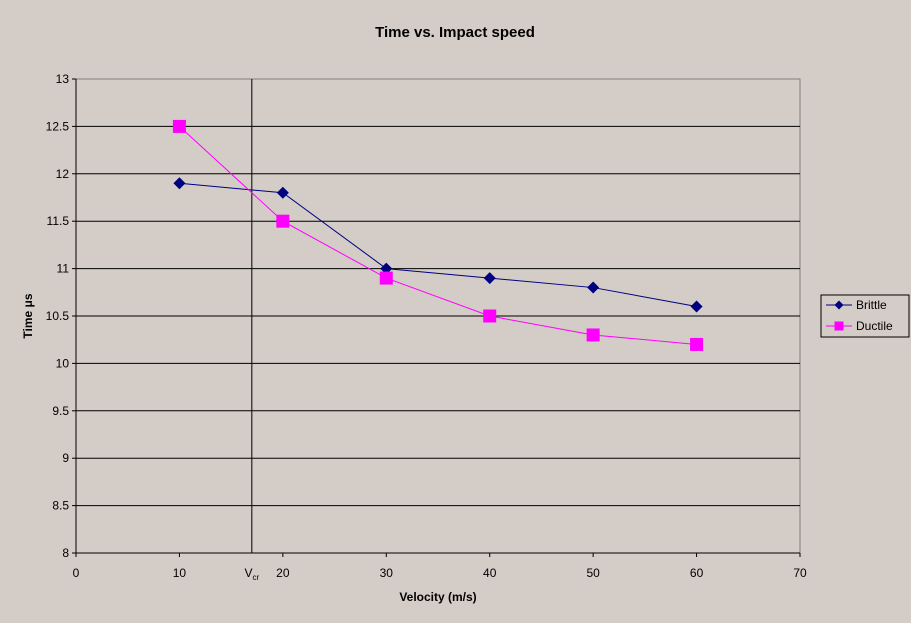  What do you see at coordinates (76, 573) in the screenshot?
I see `x-tick-label: 0` at bounding box center [76, 573].